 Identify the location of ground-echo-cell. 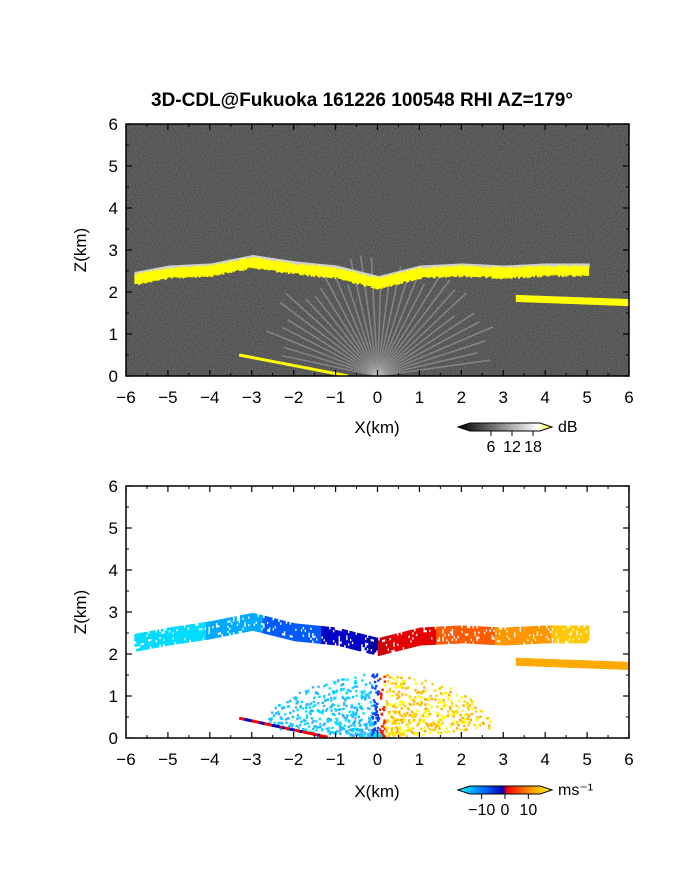
(256, 722).